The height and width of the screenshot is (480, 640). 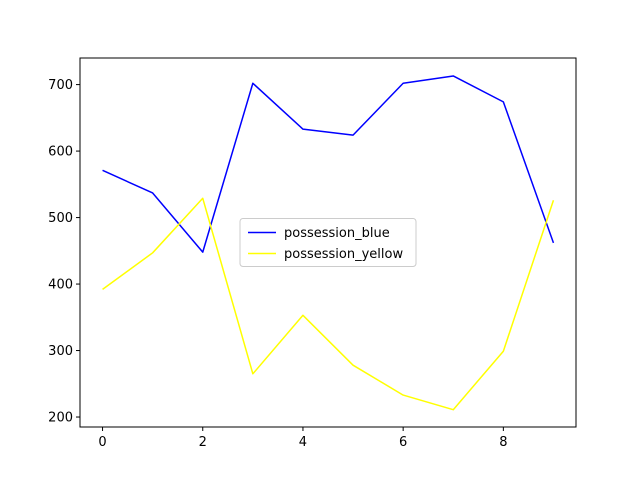 What do you see at coordinates (503, 442) in the screenshot?
I see `x-tick-label: 8` at bounding box center [503, 442].